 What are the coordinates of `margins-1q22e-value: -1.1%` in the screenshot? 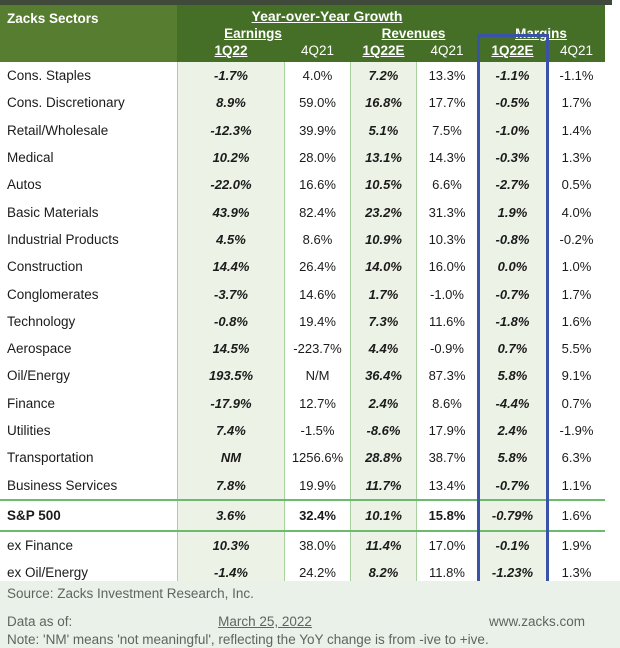 It's located at (512, 76).